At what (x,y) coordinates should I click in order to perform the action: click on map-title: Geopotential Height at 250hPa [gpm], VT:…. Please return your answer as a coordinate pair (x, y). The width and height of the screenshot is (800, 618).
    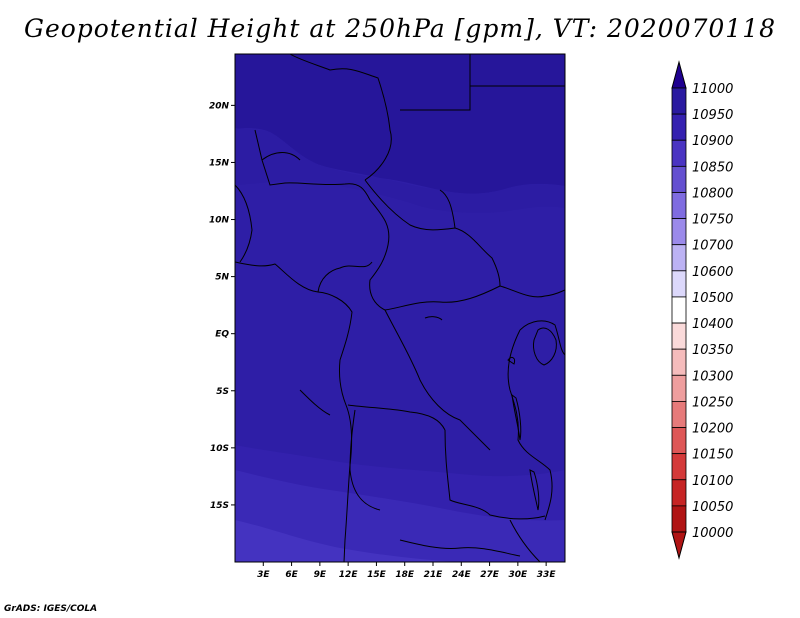
    Looking at the image, I should click on (400, 28).